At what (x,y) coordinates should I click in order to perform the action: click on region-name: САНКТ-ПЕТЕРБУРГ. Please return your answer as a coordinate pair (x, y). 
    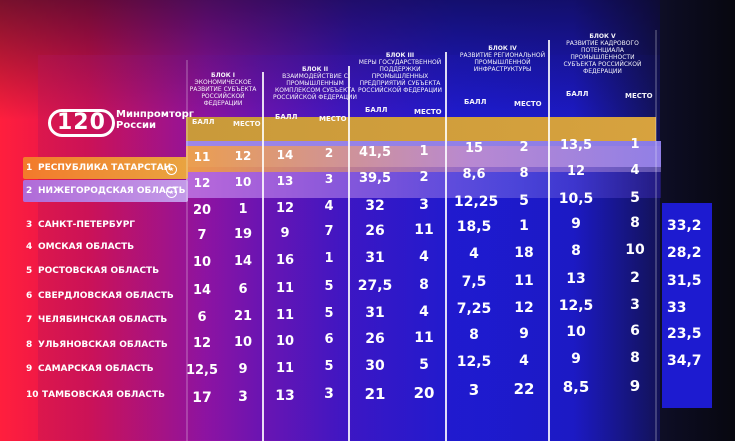
    Looking at the image, I should click on (87, 225).